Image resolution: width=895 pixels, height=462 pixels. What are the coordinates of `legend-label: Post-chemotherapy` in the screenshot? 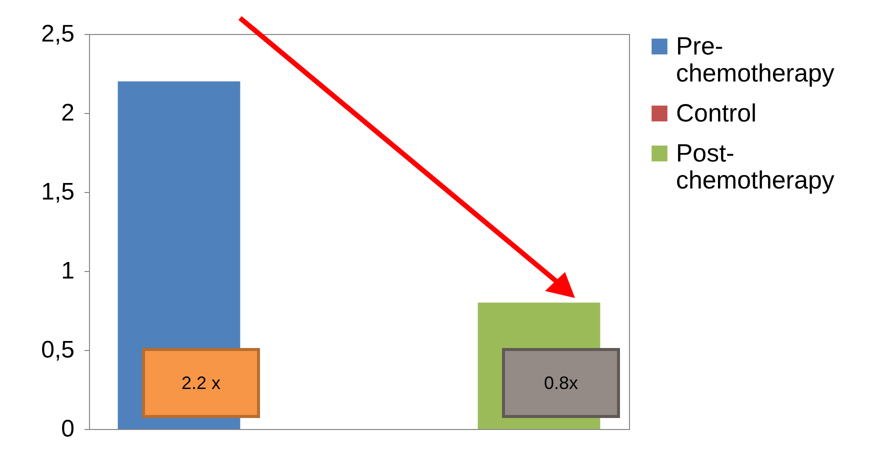 It's located at (755, 167).